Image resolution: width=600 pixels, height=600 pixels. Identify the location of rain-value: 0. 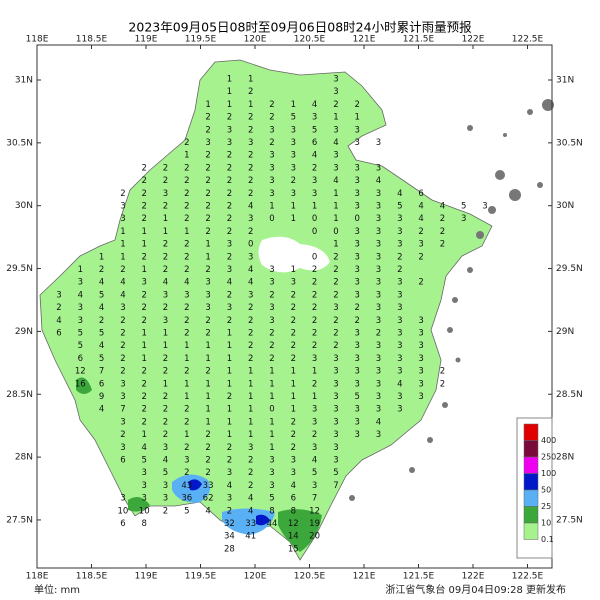
(314, 257).